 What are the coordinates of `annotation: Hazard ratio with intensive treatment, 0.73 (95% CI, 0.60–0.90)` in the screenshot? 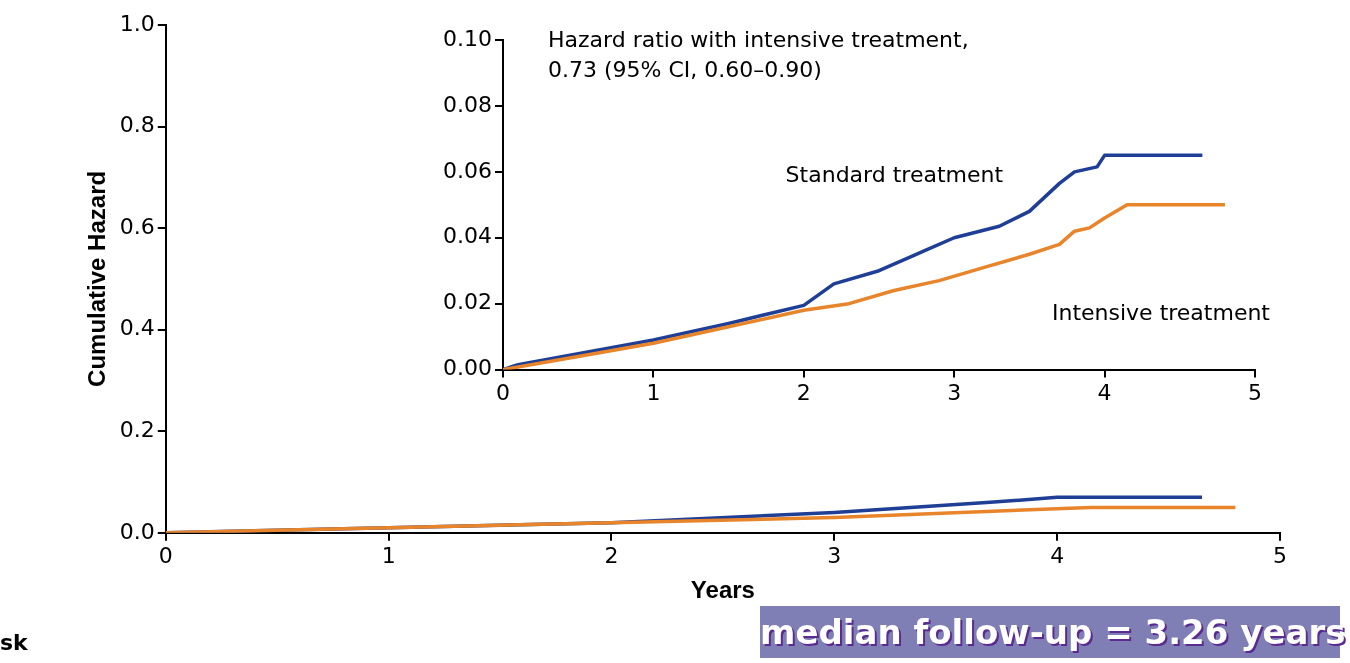 It's located at (758, 54).